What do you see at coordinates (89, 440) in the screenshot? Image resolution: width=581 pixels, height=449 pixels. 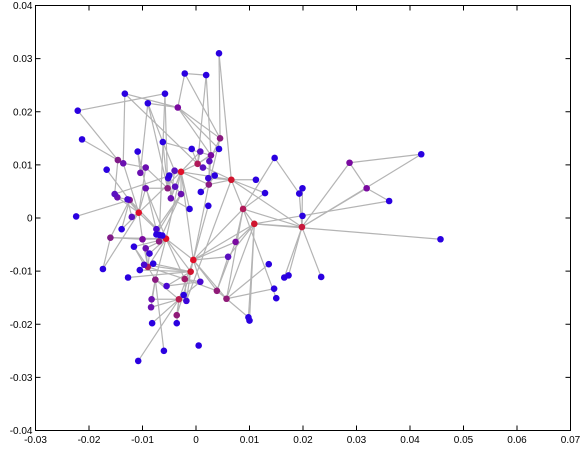 I see `x-tick-label: -0.02` at bounding box center [89, 440].